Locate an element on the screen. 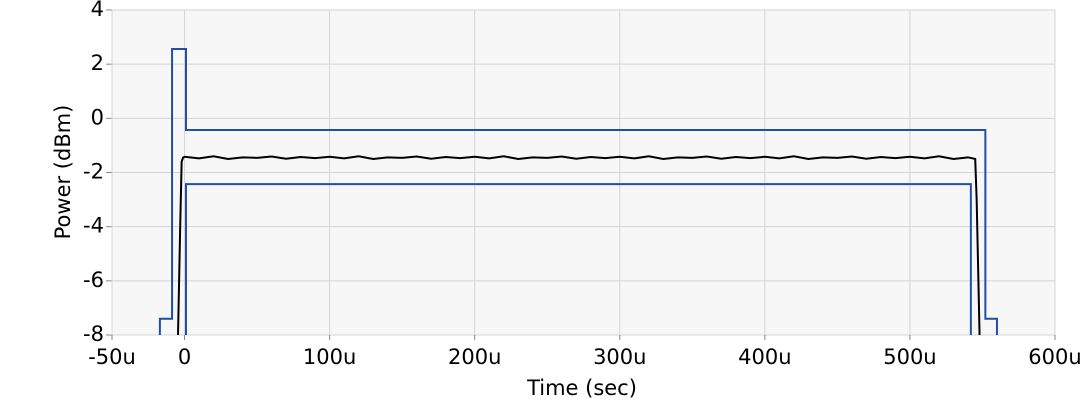 Image resolution: width=1092 pixels, height=408 pixels. y-tick-label: -4 is located at coordinates (93, 226).